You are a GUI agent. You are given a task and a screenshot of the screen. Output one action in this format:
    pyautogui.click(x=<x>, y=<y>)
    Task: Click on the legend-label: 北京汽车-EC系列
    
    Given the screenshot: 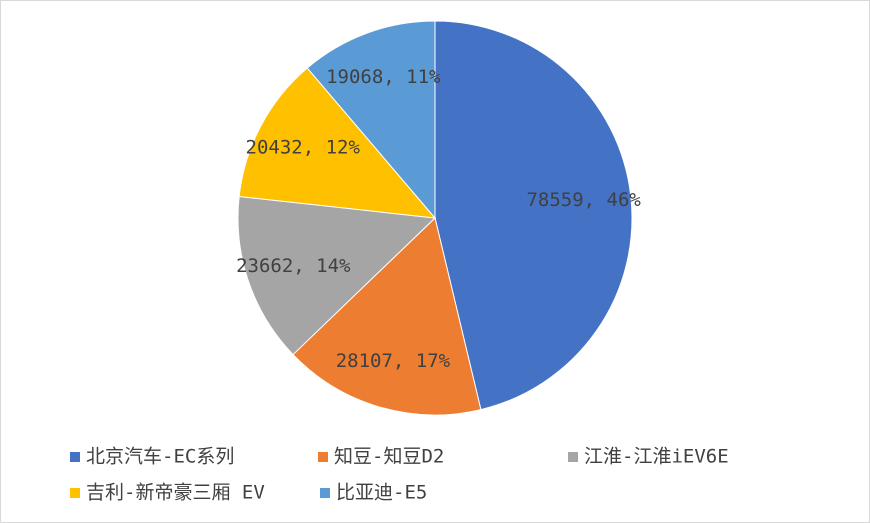 What is the action you would take?
    pyautogui.click(x=160, y=457)
    